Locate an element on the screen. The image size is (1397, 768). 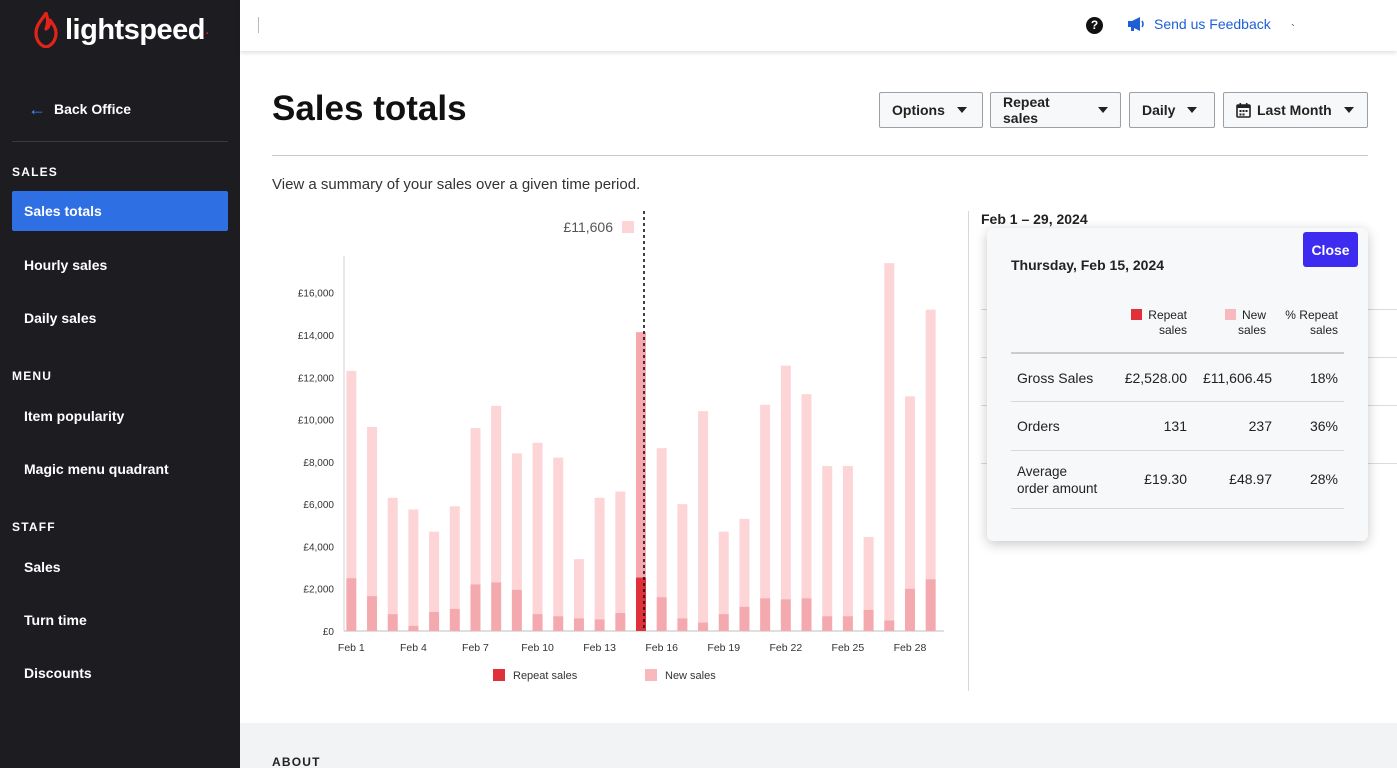
orders-pct: 36% is located at coordinates (1323, 426).